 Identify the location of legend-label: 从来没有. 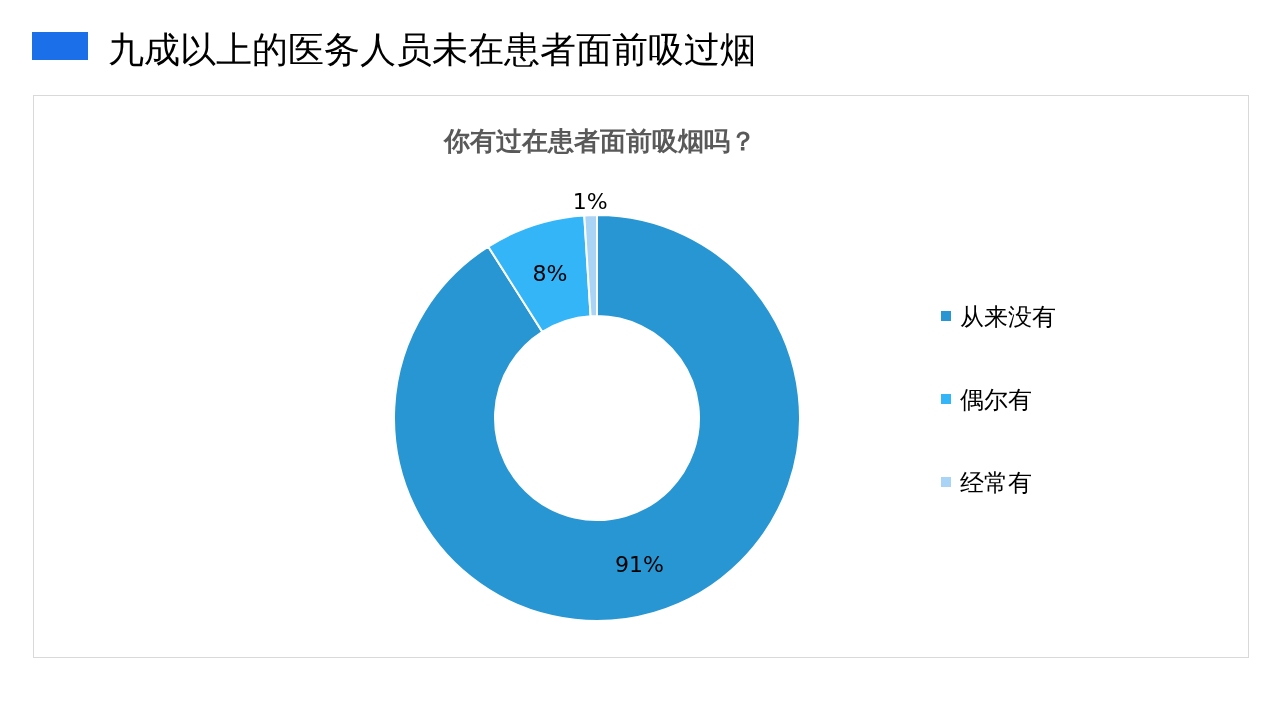
(1008, 317).